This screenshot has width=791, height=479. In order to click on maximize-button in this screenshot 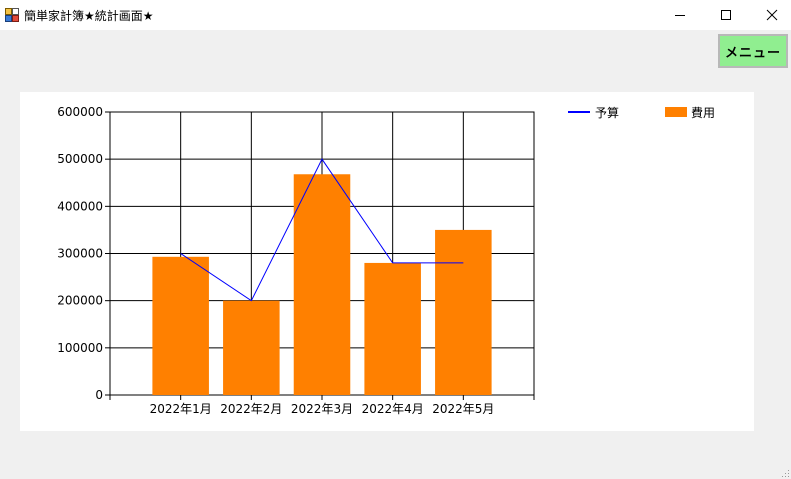, I will do `click(726, 15)`.